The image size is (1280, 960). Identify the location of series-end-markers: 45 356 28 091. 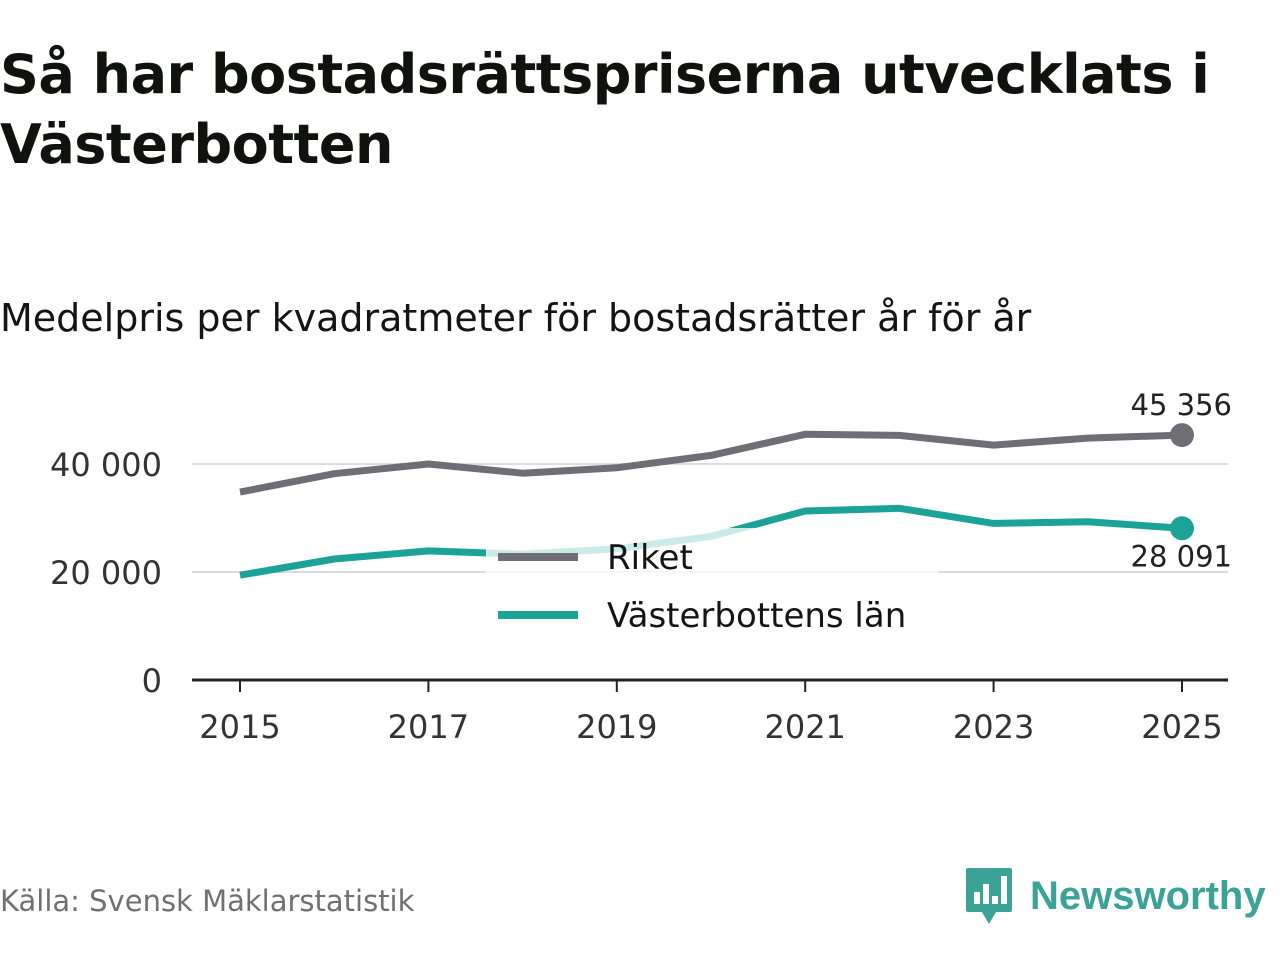
(1181, 480).